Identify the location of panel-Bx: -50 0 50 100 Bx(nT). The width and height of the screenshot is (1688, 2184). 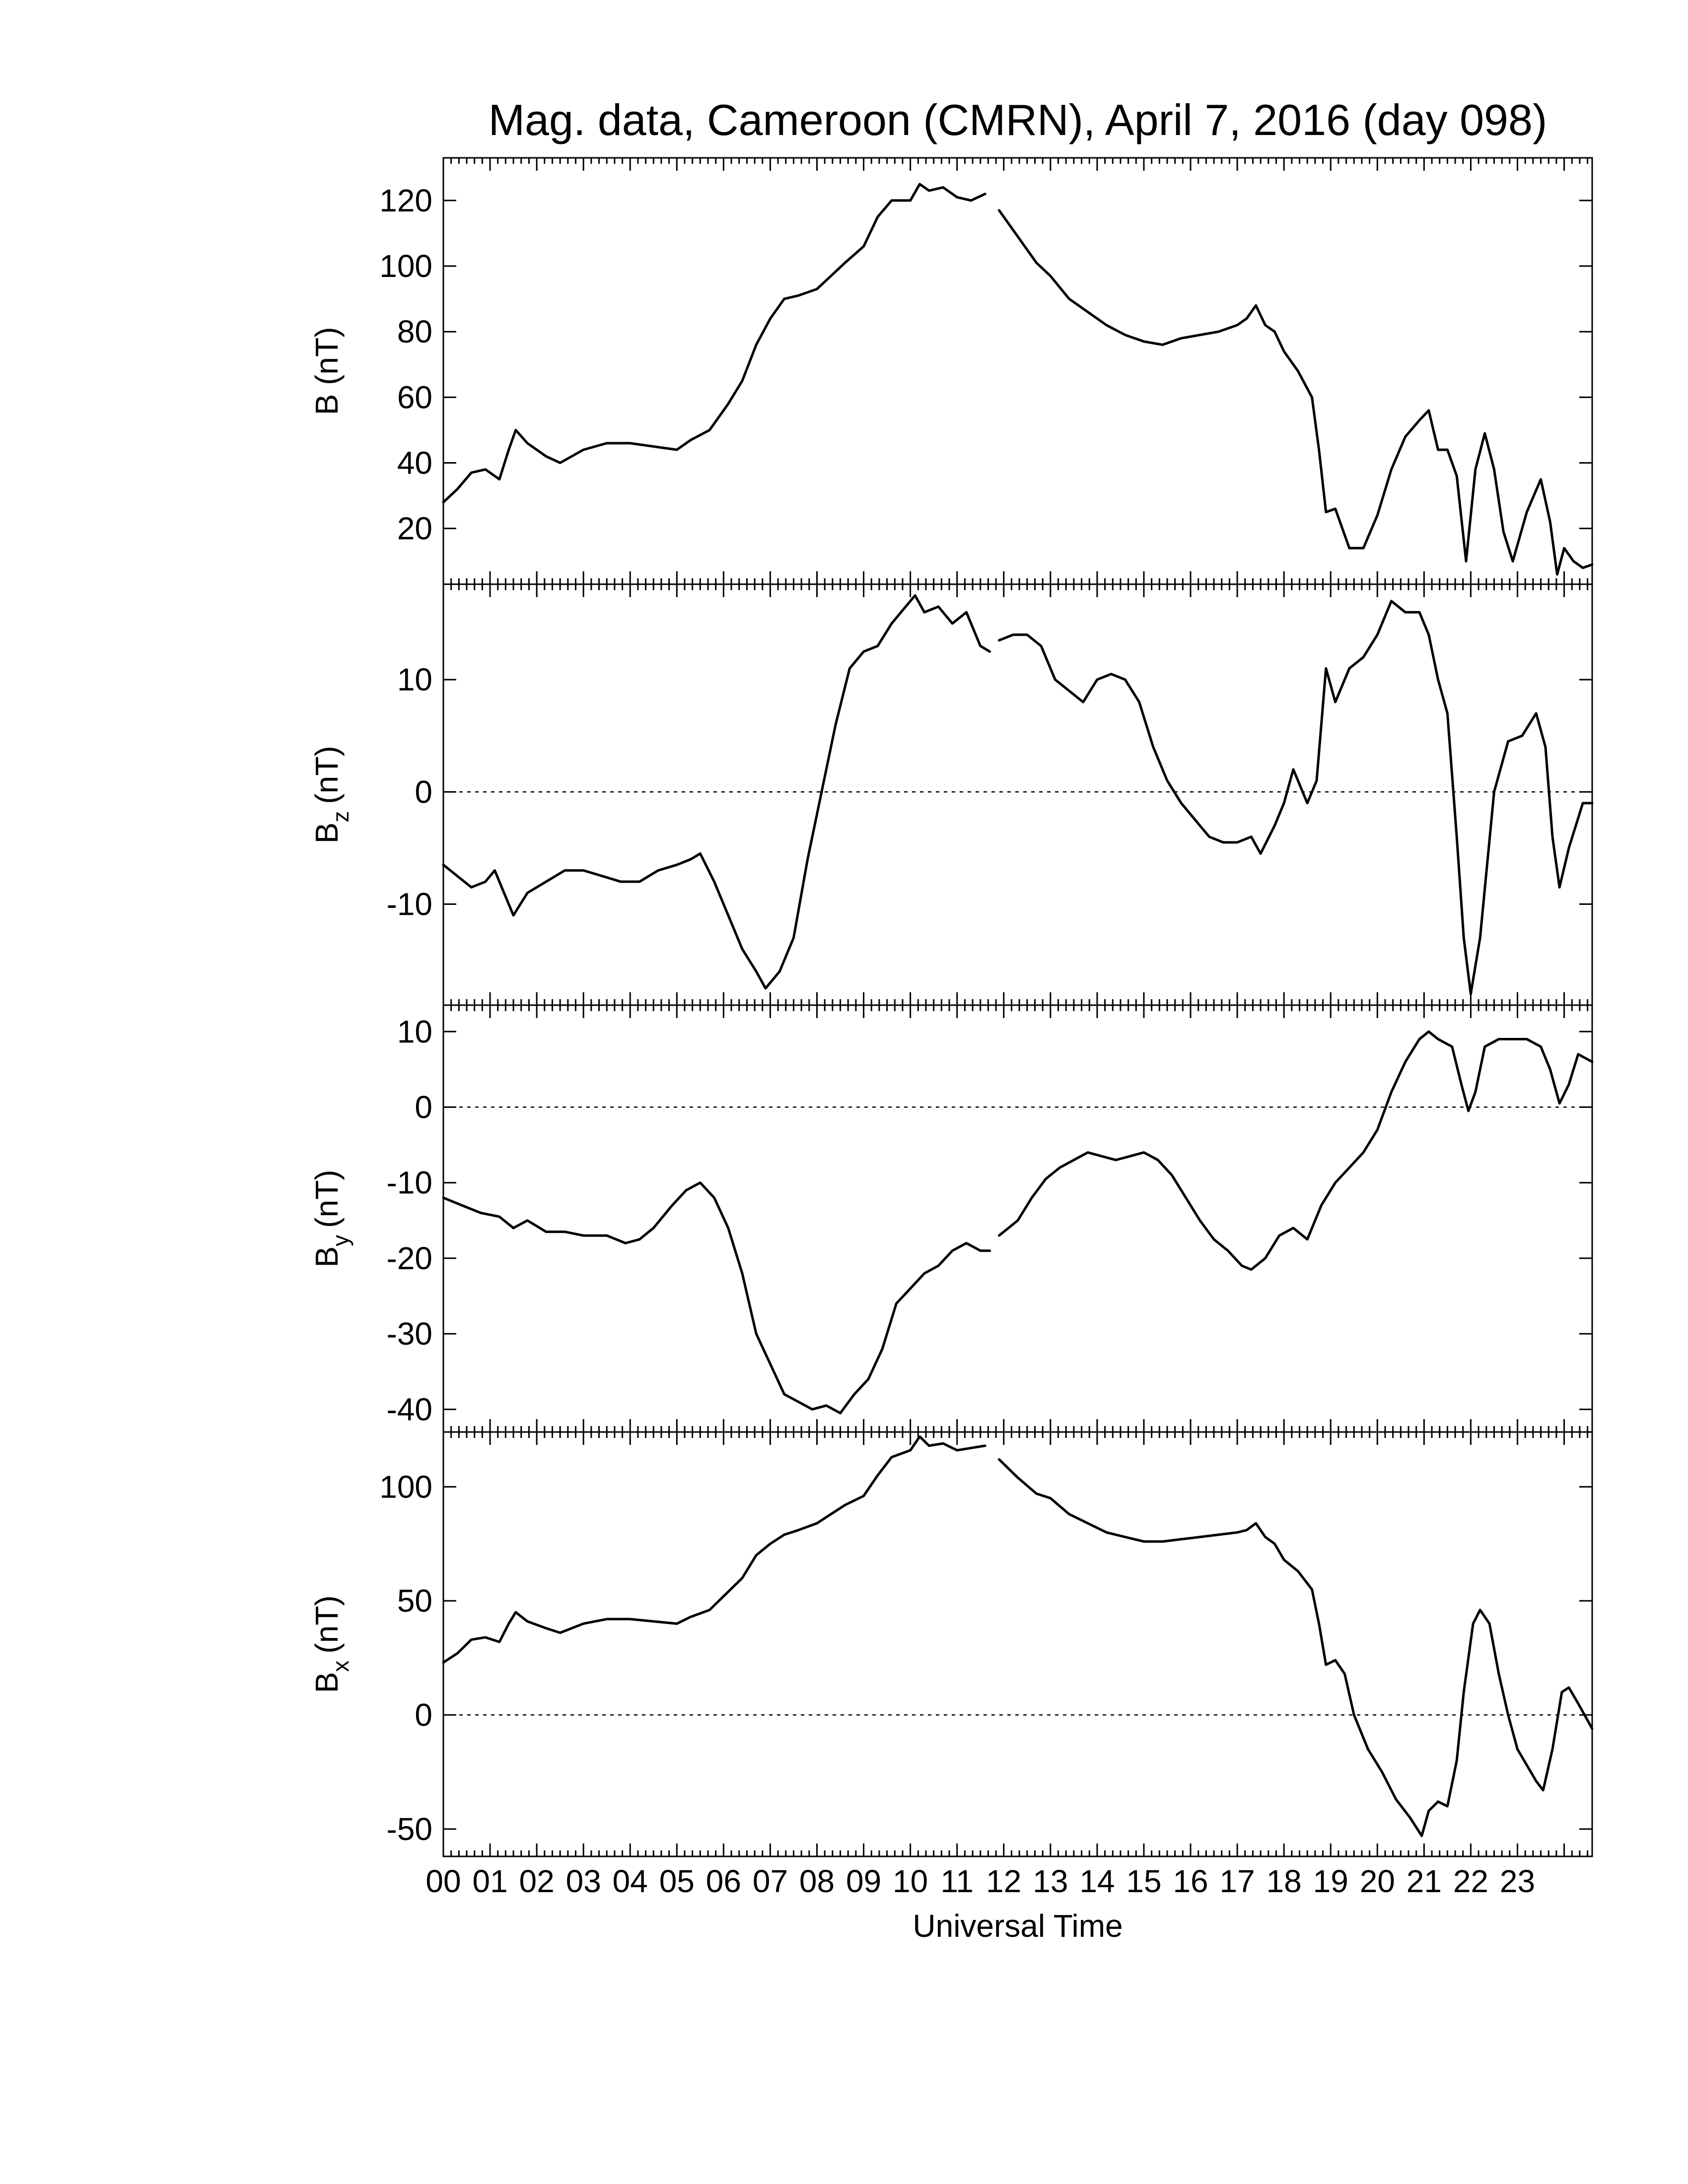
(951, 1644).